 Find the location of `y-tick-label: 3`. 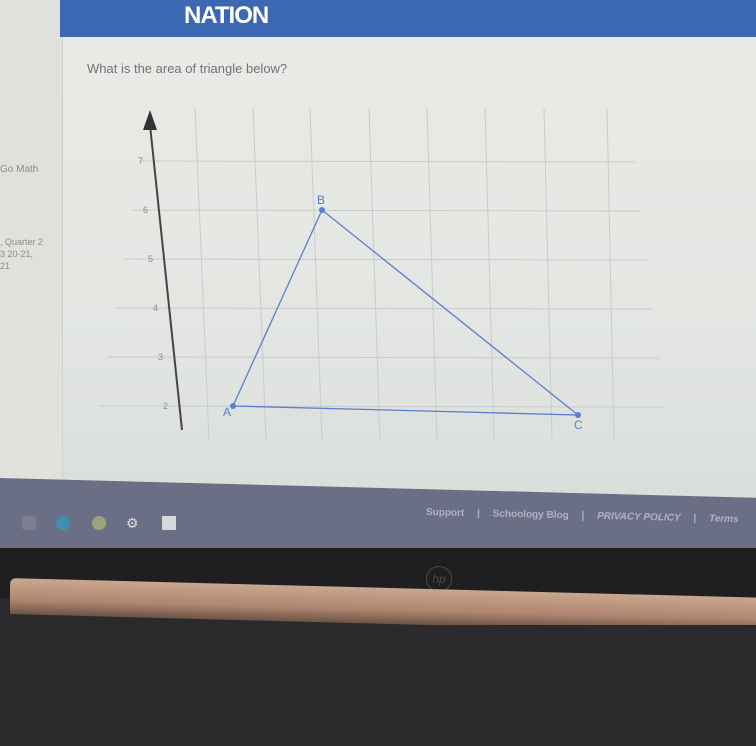

y-tick-label: 3 is located at coordinates (160, 357).